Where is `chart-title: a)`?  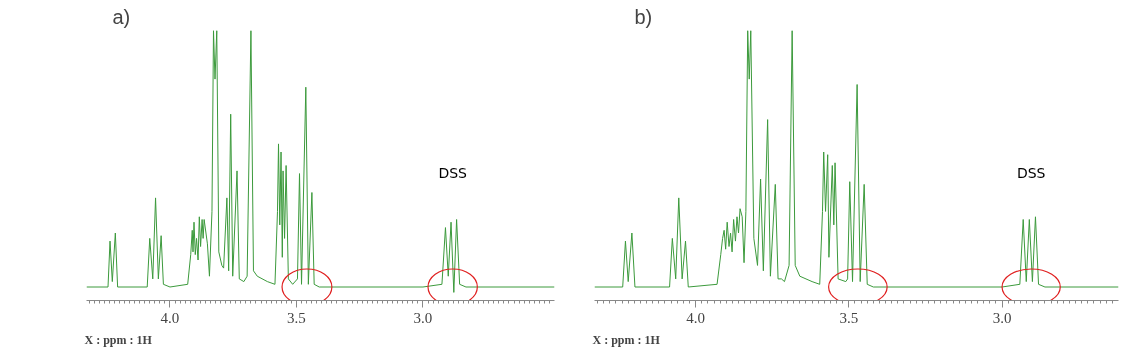
chart-title: a) is located at coordinates (121, 16).